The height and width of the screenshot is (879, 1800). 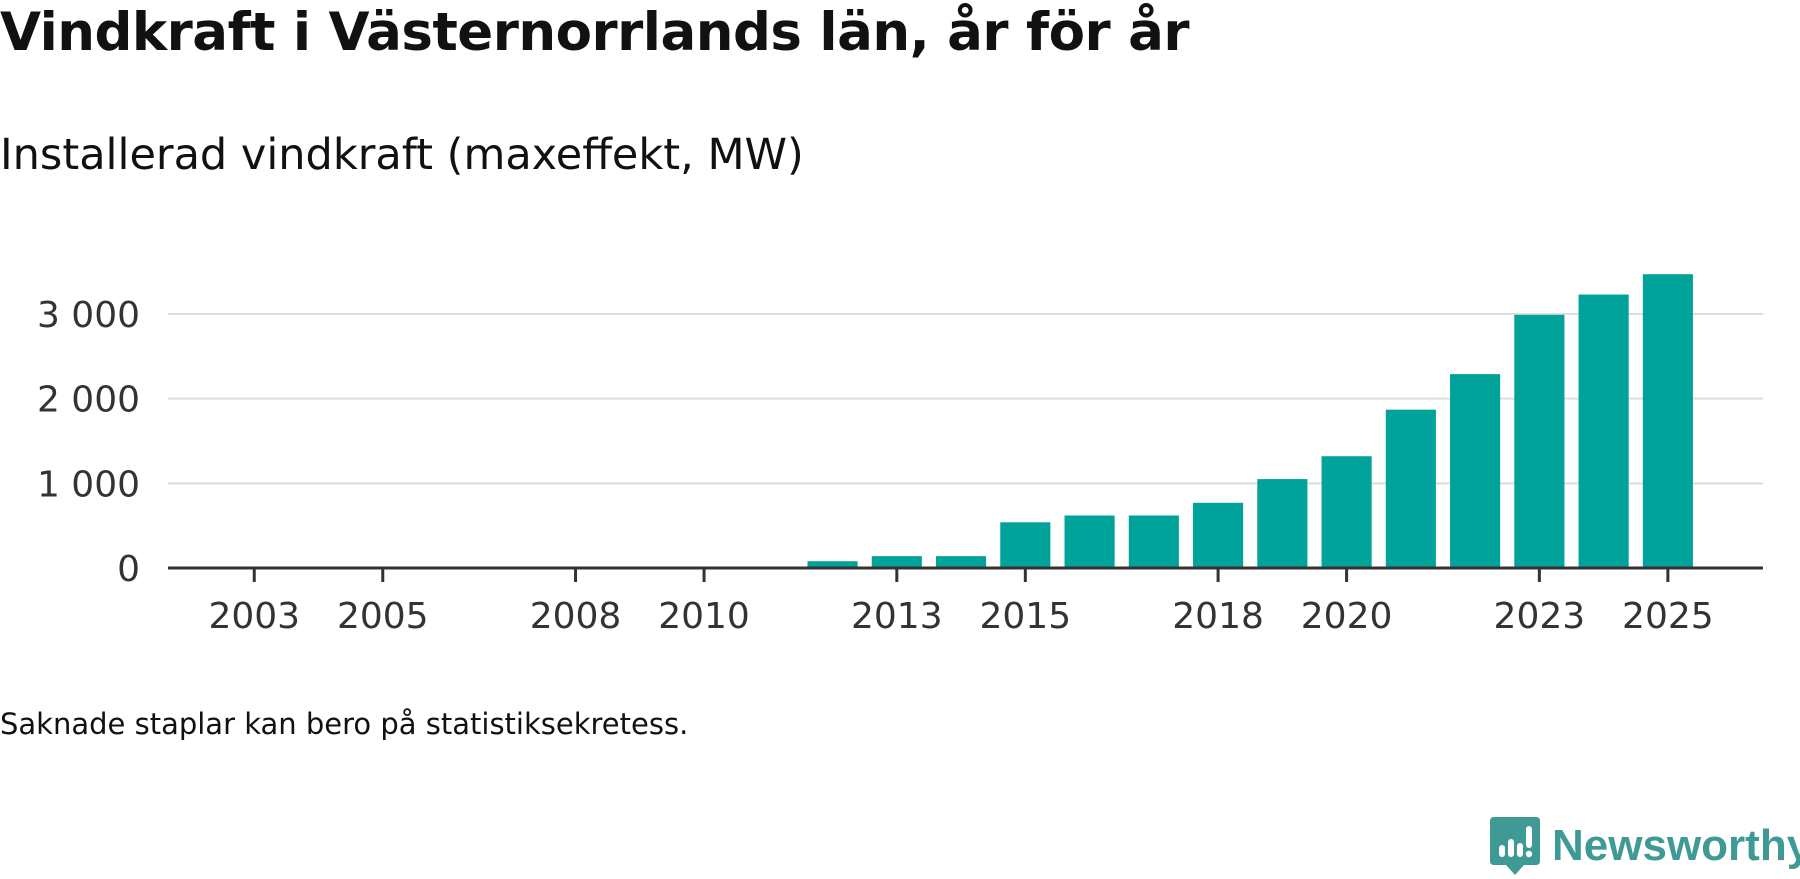 What do you see at coordinates (1603, 431) in the screenshot?
I see `bar-2024` at bounding box center [1603, 431].